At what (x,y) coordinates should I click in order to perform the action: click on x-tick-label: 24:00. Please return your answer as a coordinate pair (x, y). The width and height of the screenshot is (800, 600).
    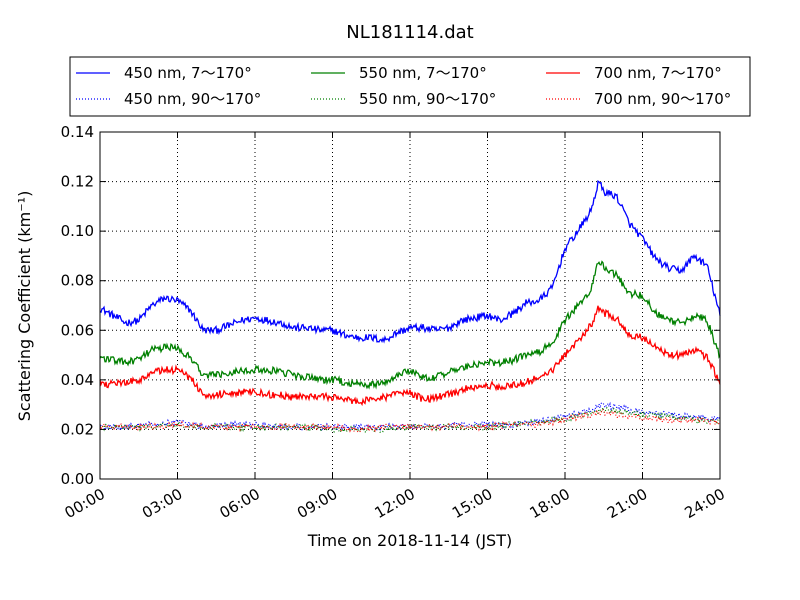
    Looking at the image, I should click on (705, 503).